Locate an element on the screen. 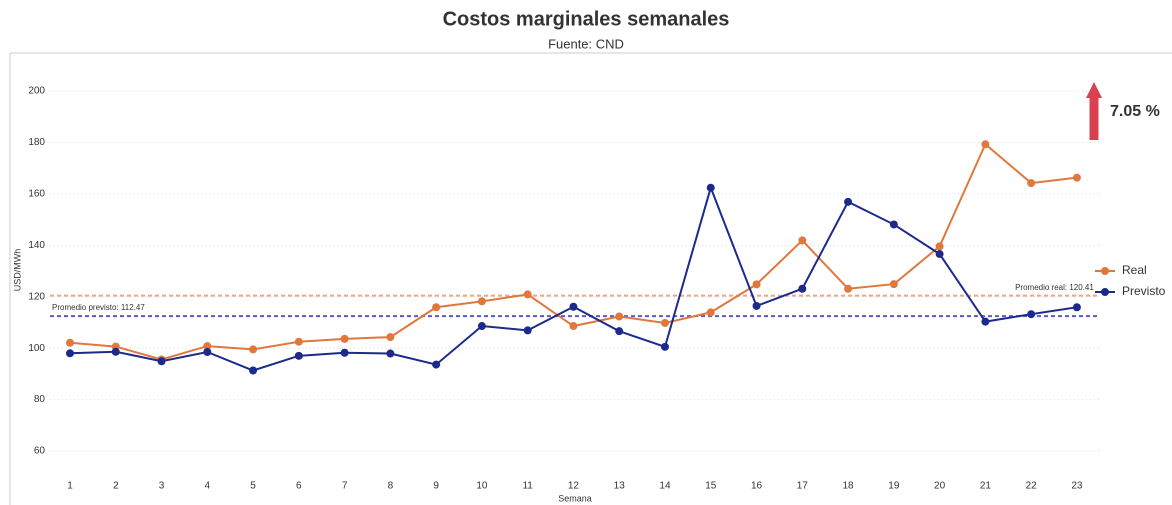 The height and width of the screenshot is (505, 1172). y-tick-label: 200 is located at coordinates (36, 91).